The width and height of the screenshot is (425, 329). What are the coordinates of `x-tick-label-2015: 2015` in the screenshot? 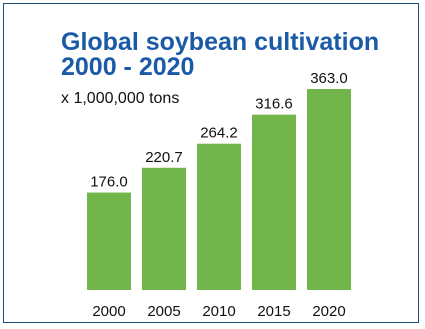 It's located at (273, 311).